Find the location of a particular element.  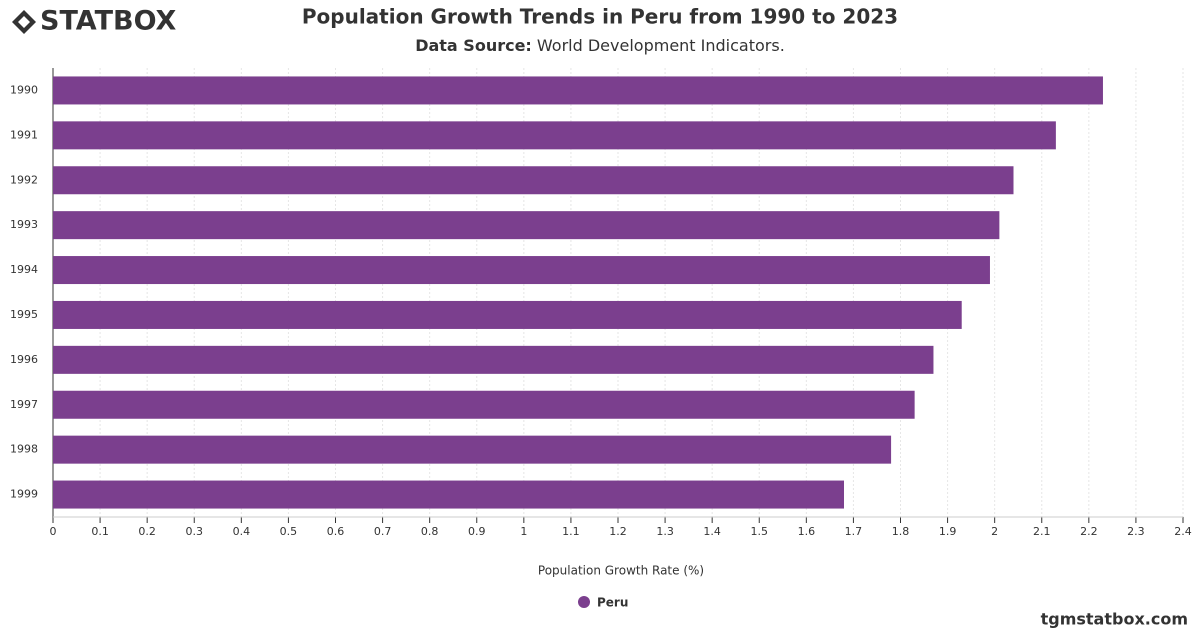

x-tick-label: 0.9 is located at coordinates (477, 531).